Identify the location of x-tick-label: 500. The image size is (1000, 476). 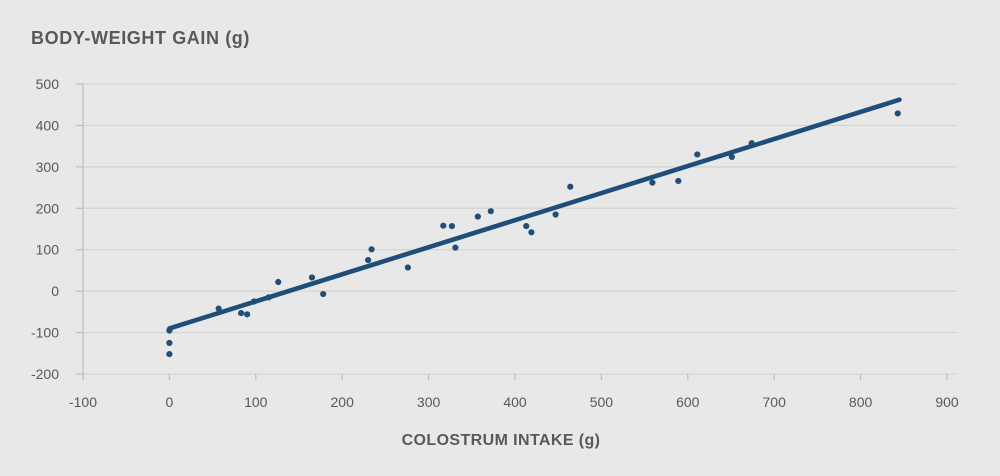
(602, 402).